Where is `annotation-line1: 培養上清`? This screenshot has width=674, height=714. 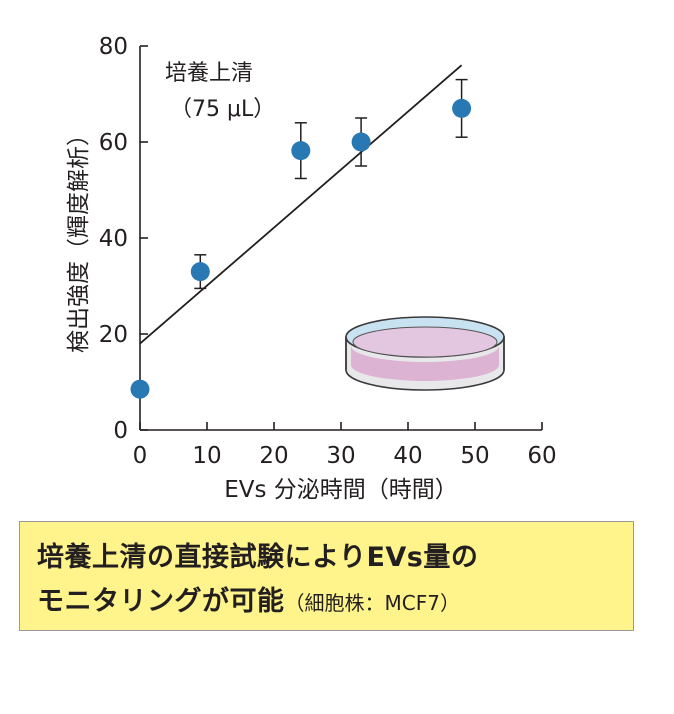 annotation-line1: 培養上清 is located at coordinates (209, 73).